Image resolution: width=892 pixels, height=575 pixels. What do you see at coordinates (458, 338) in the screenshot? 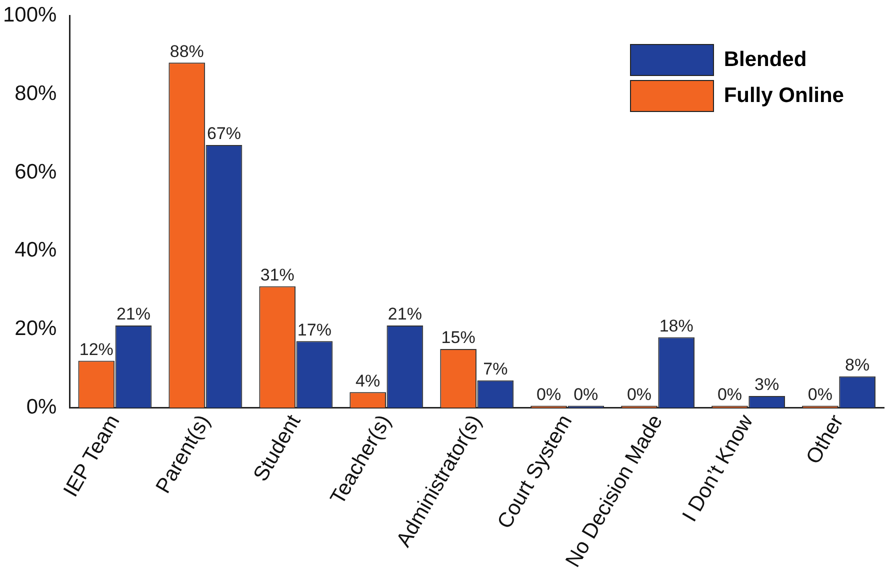
I see `data-label: 15%` at bounding box center [458, 338].